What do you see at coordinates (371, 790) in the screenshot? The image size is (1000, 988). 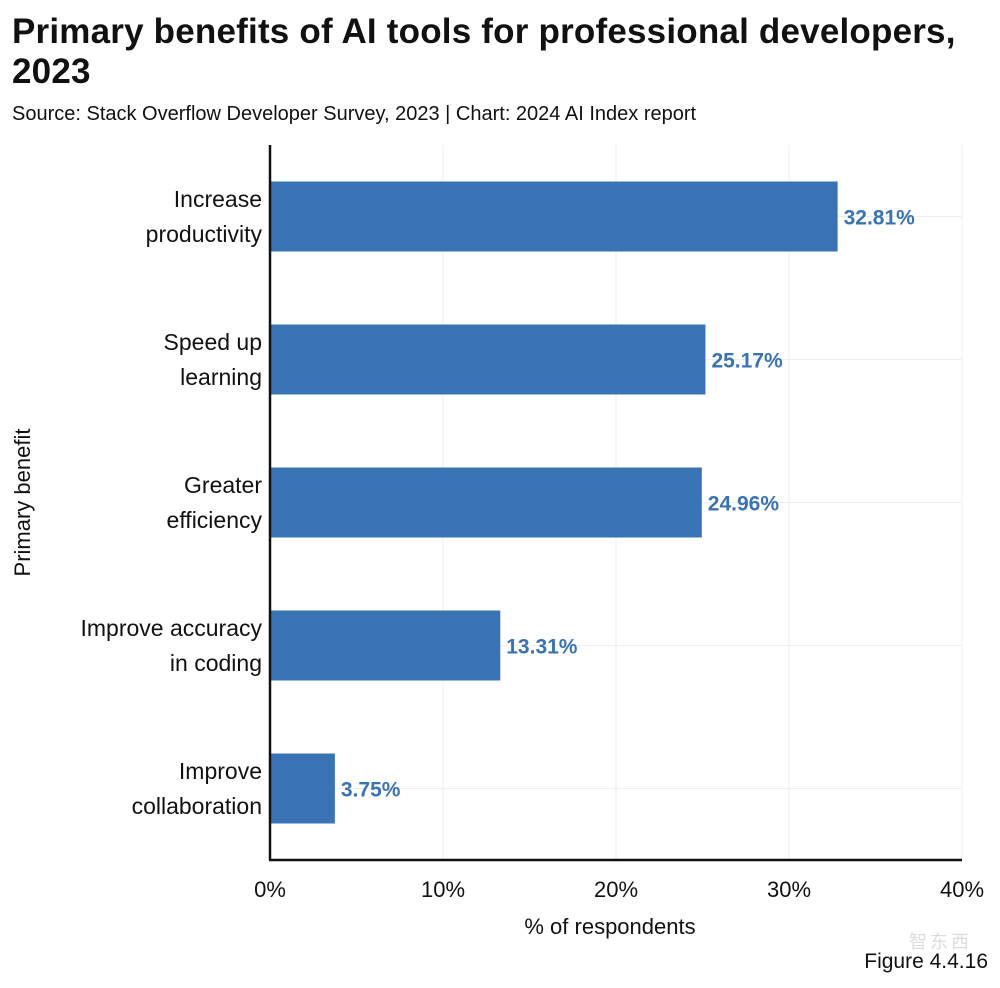 I see `value-label: 3.75%` at bounding box center [371, 790].